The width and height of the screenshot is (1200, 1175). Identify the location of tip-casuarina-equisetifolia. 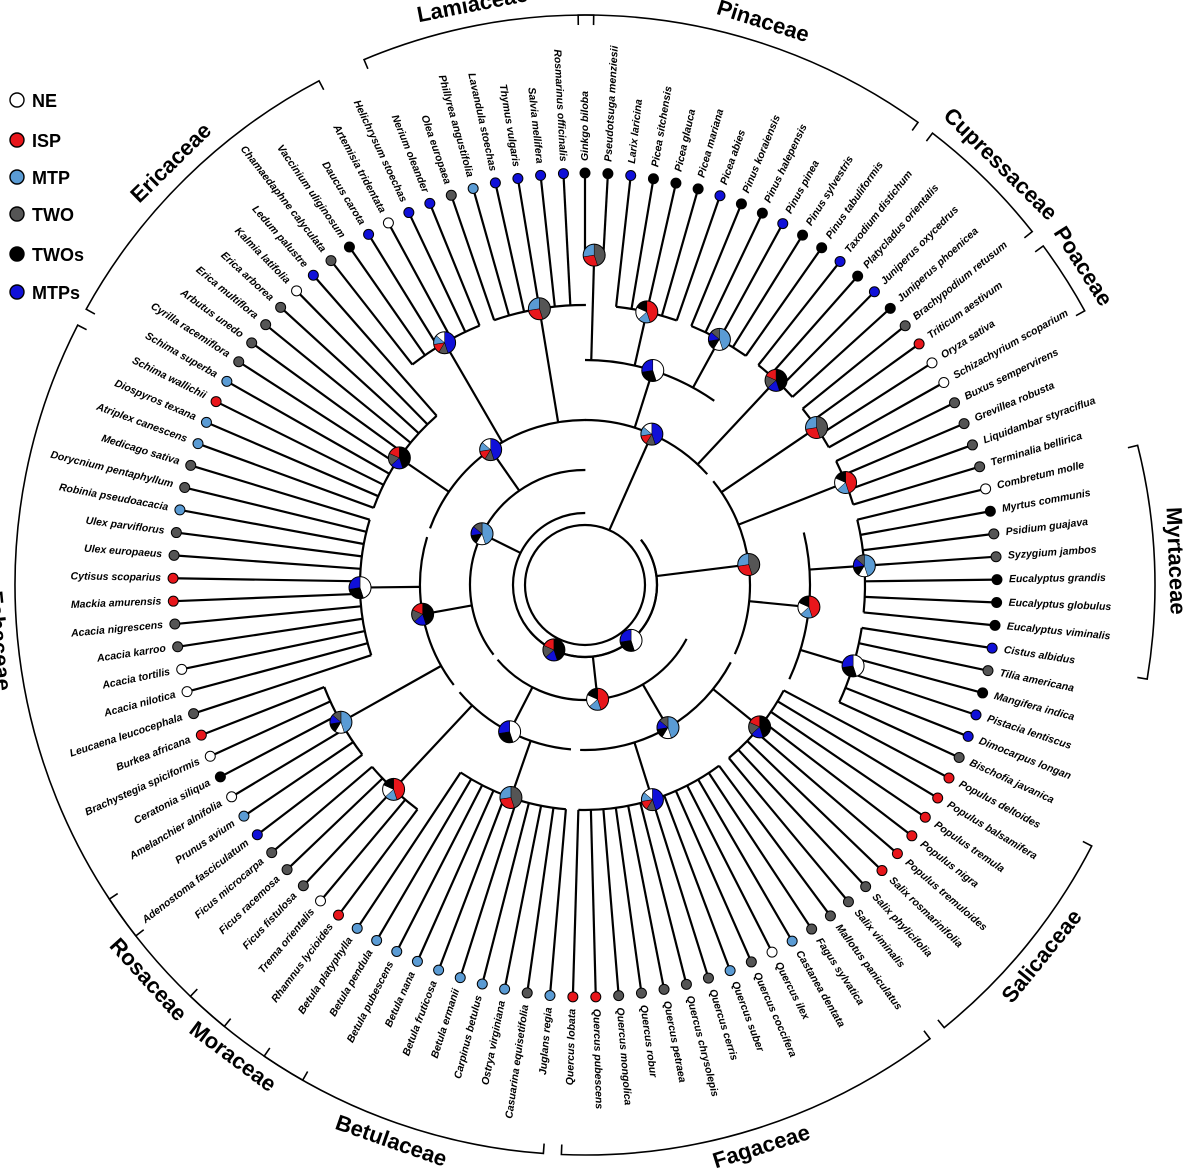
(527, 993).